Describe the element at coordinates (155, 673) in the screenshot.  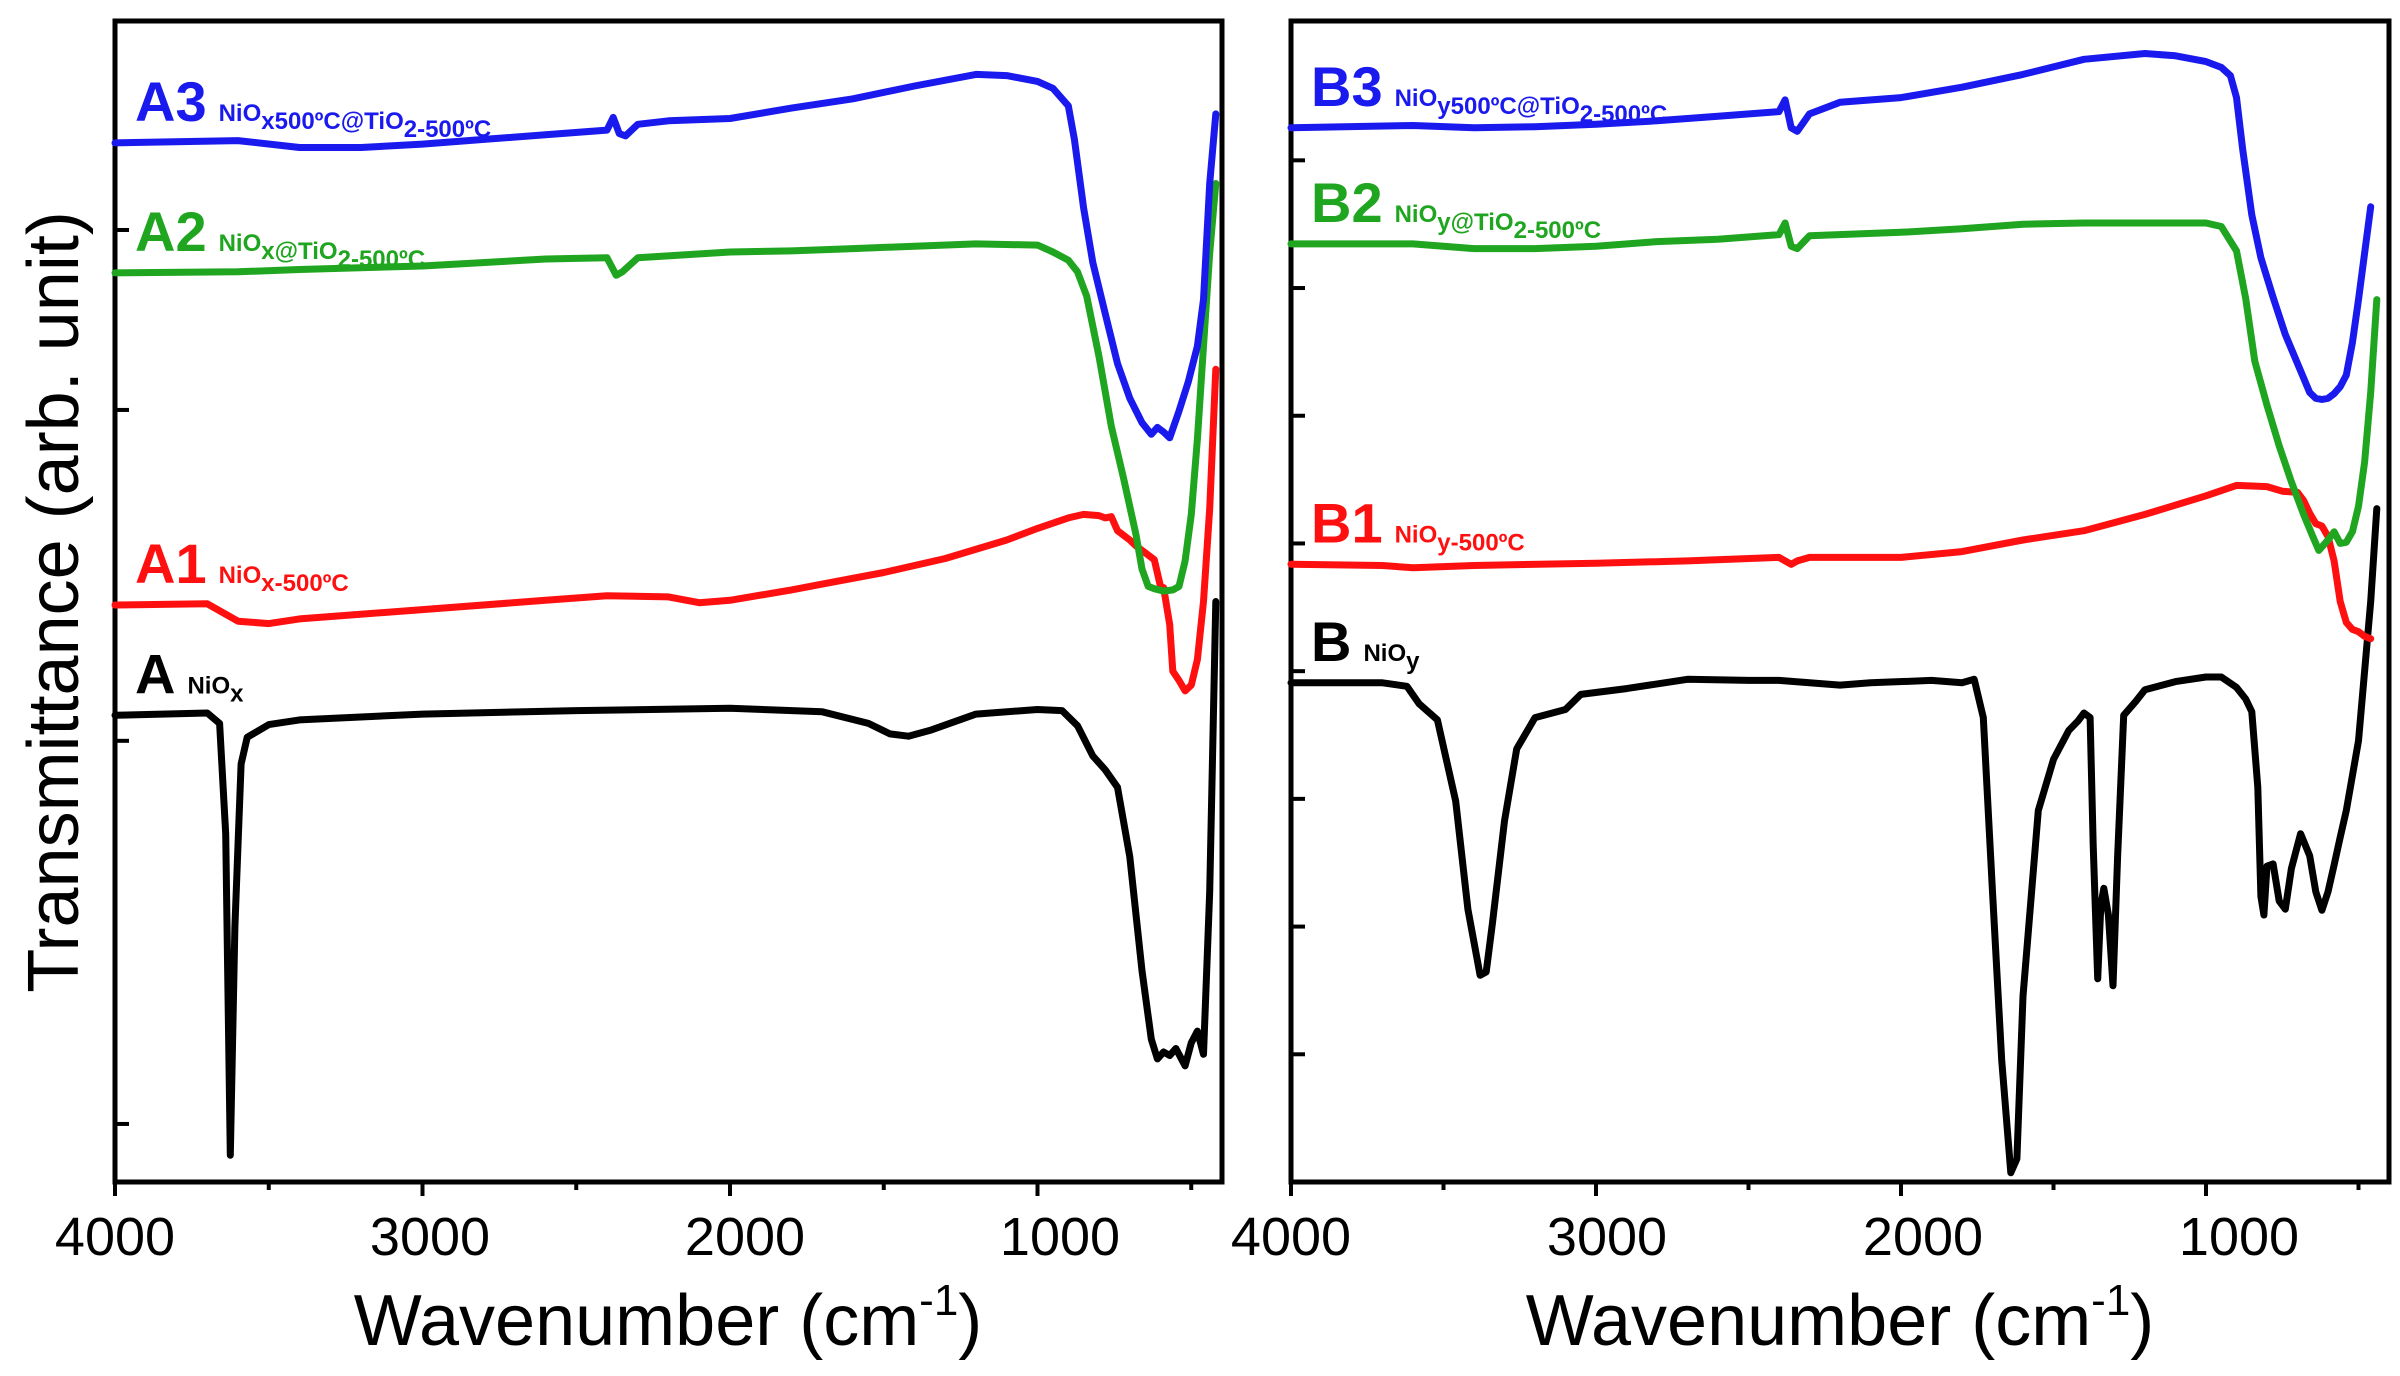
I see `series-label-main: A` at that location.